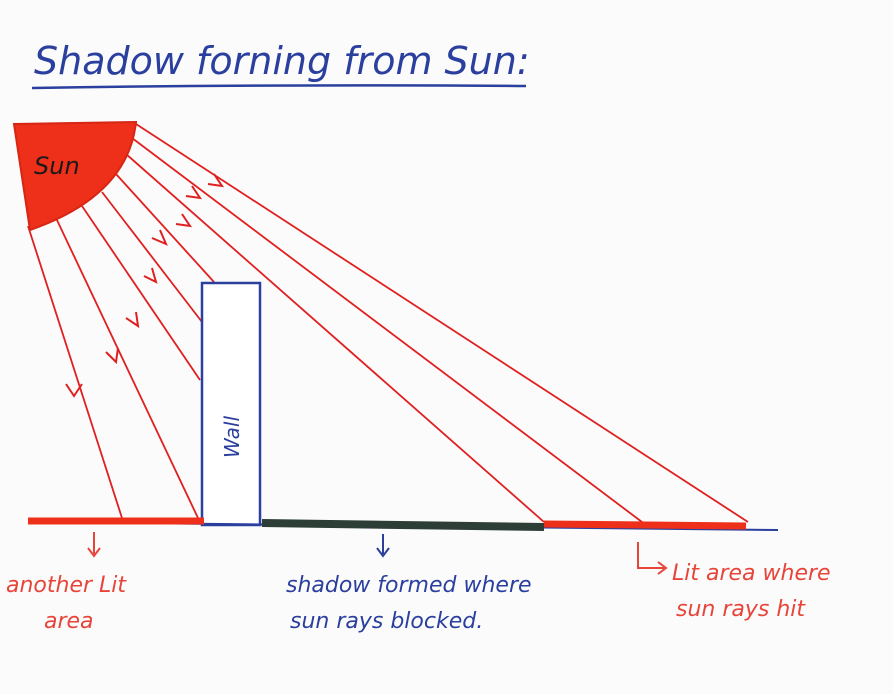 Image resolution: width=893 pixels, height=694 pixels. I want to click on right-lit-area, so click(645, 525).